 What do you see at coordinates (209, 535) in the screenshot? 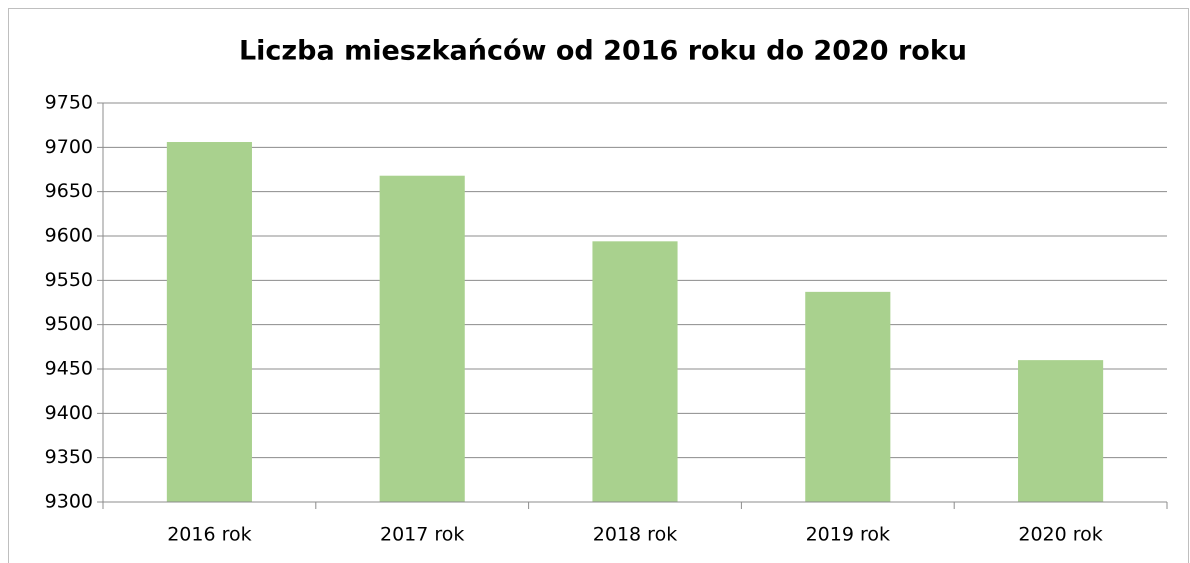
I see `x-tick-label: 2016 rok` at bounding box center [209, 535].